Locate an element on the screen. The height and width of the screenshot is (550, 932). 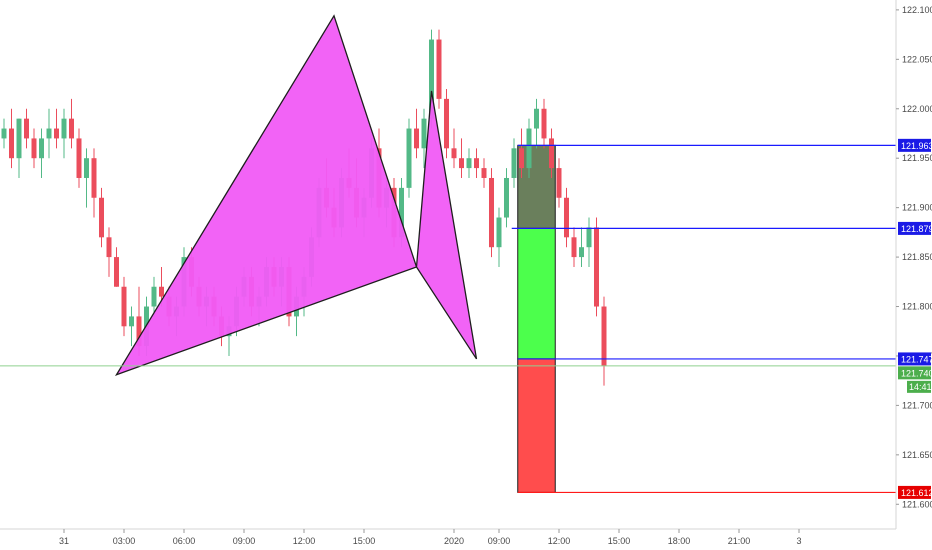
x-tick-label: 2020 is located at coordinates (454, 541).